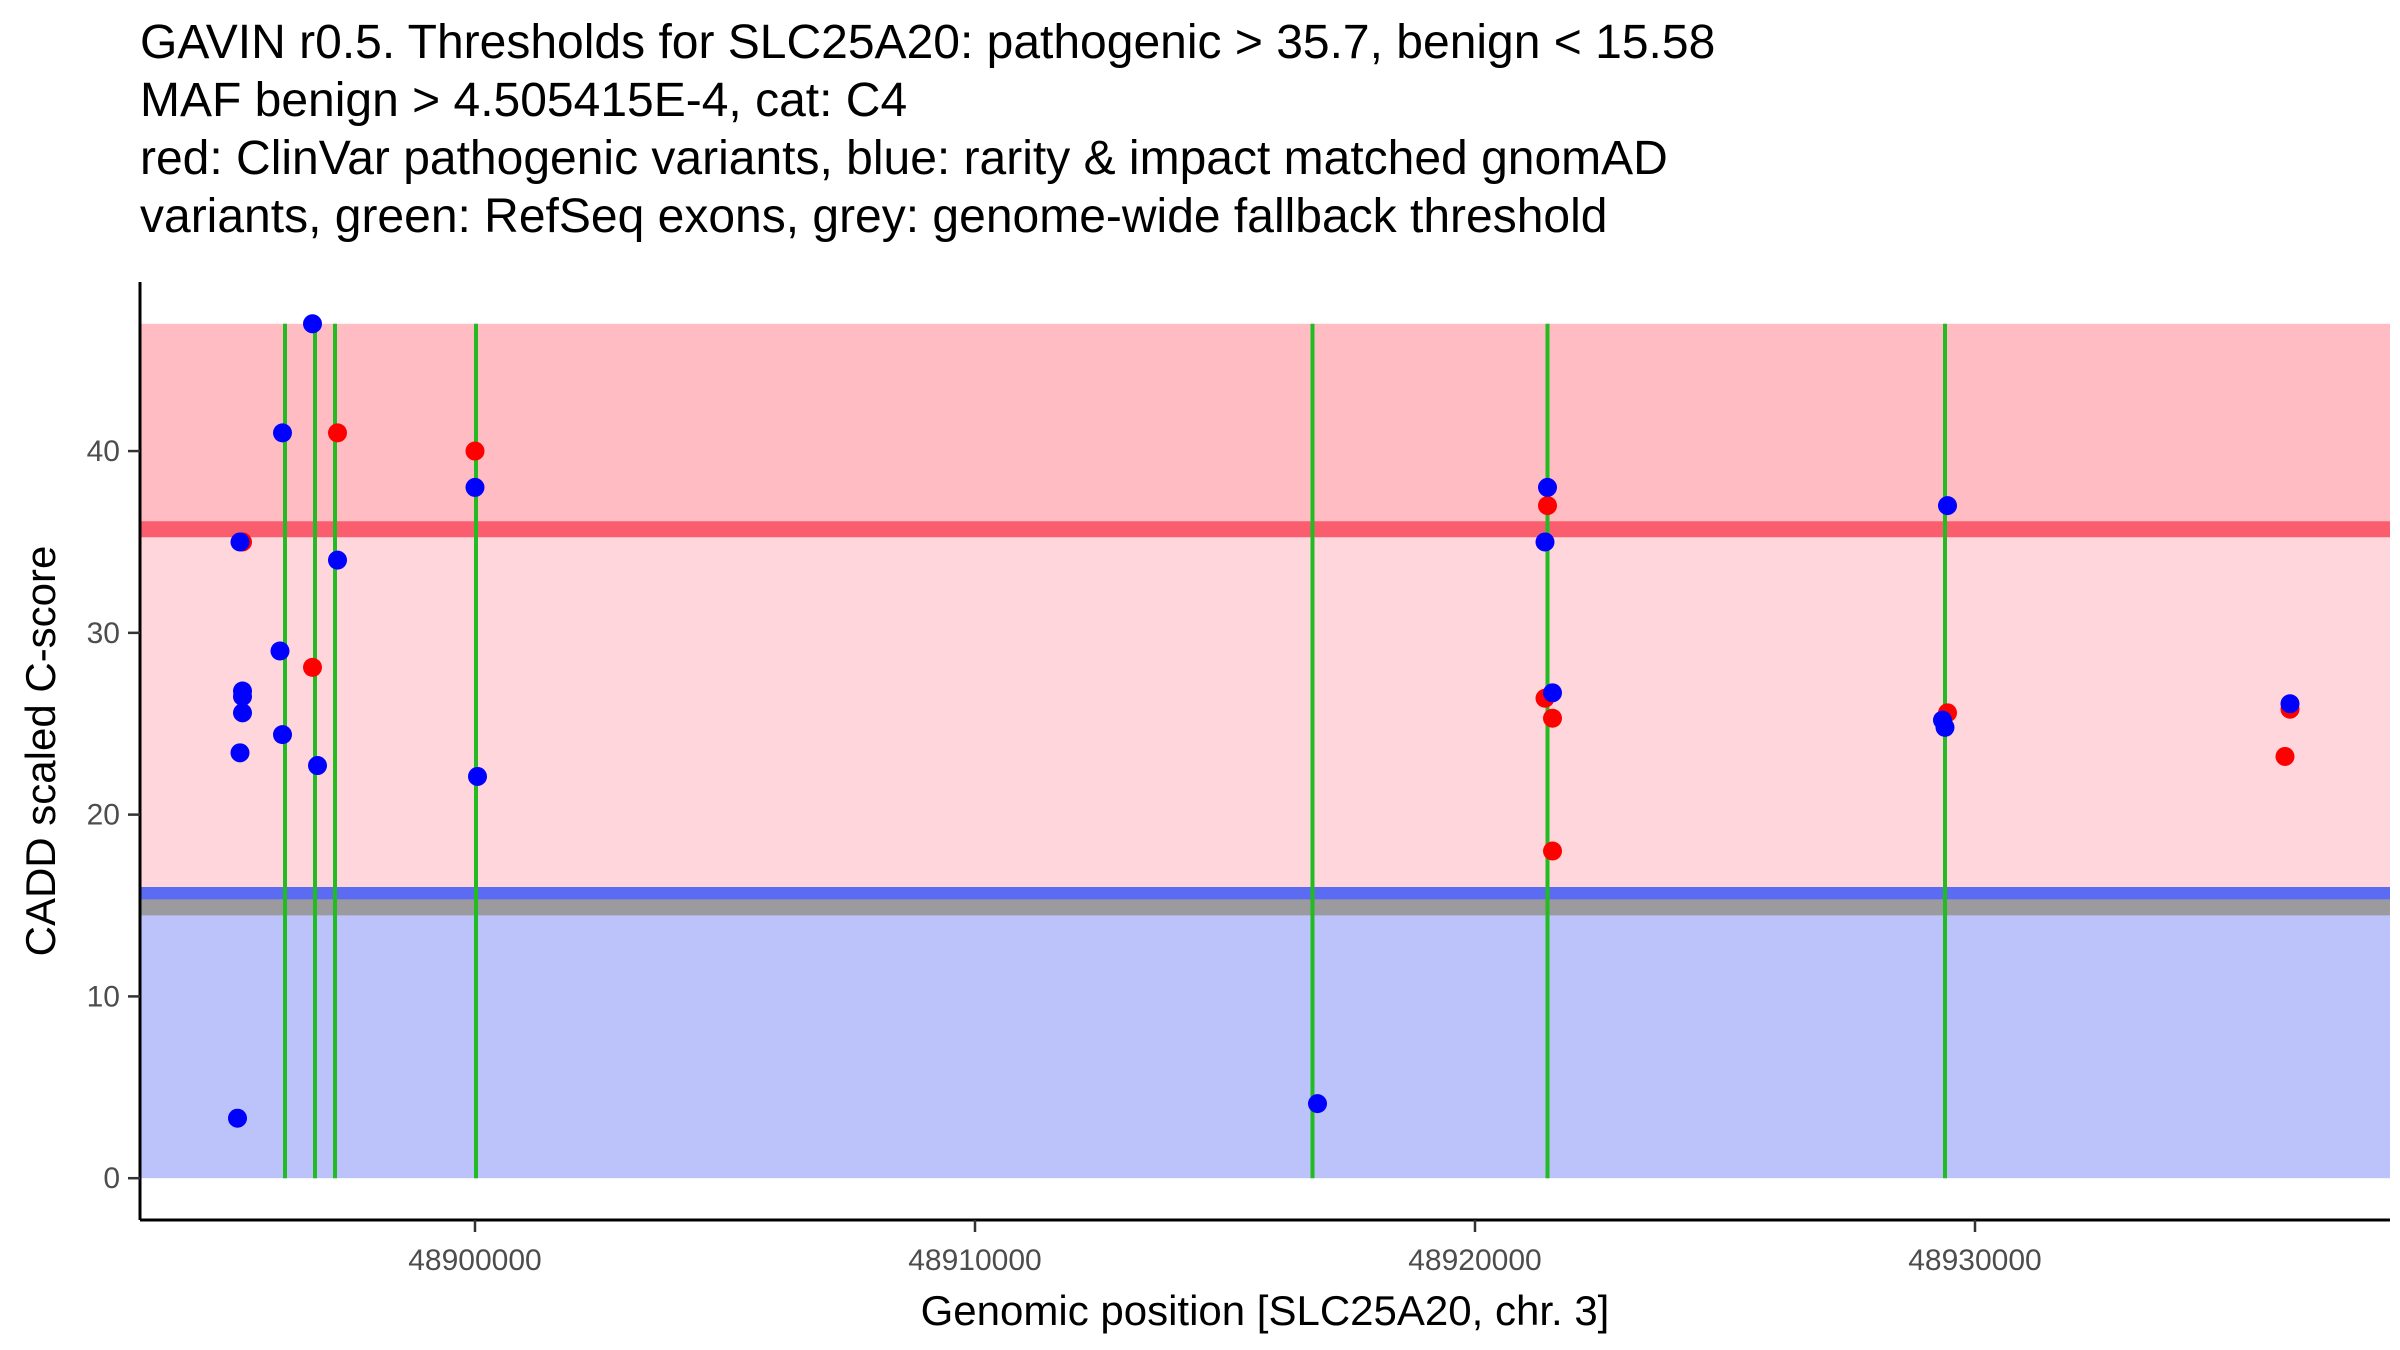  I want to click on x-axis-ticks: 48900000 48910000 48920000 48930000, so click(1225, 1248).